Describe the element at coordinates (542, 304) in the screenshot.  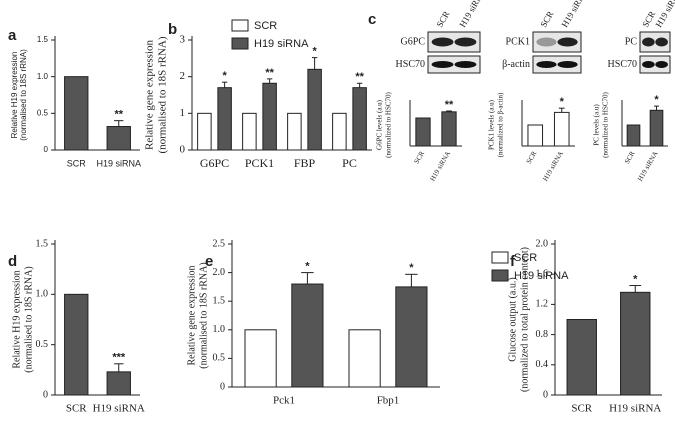
I see `y-tick-label: 1.2` at that location.